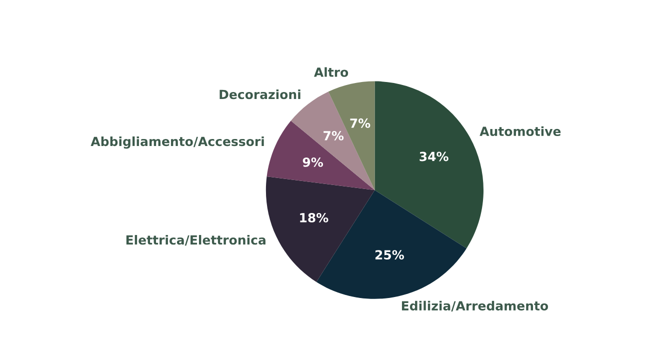  What do you see at coordinates (475, 306) in the screenshot?
I see `slice-label: Edilizia/Arredamento` at bounding box center [475, 306].